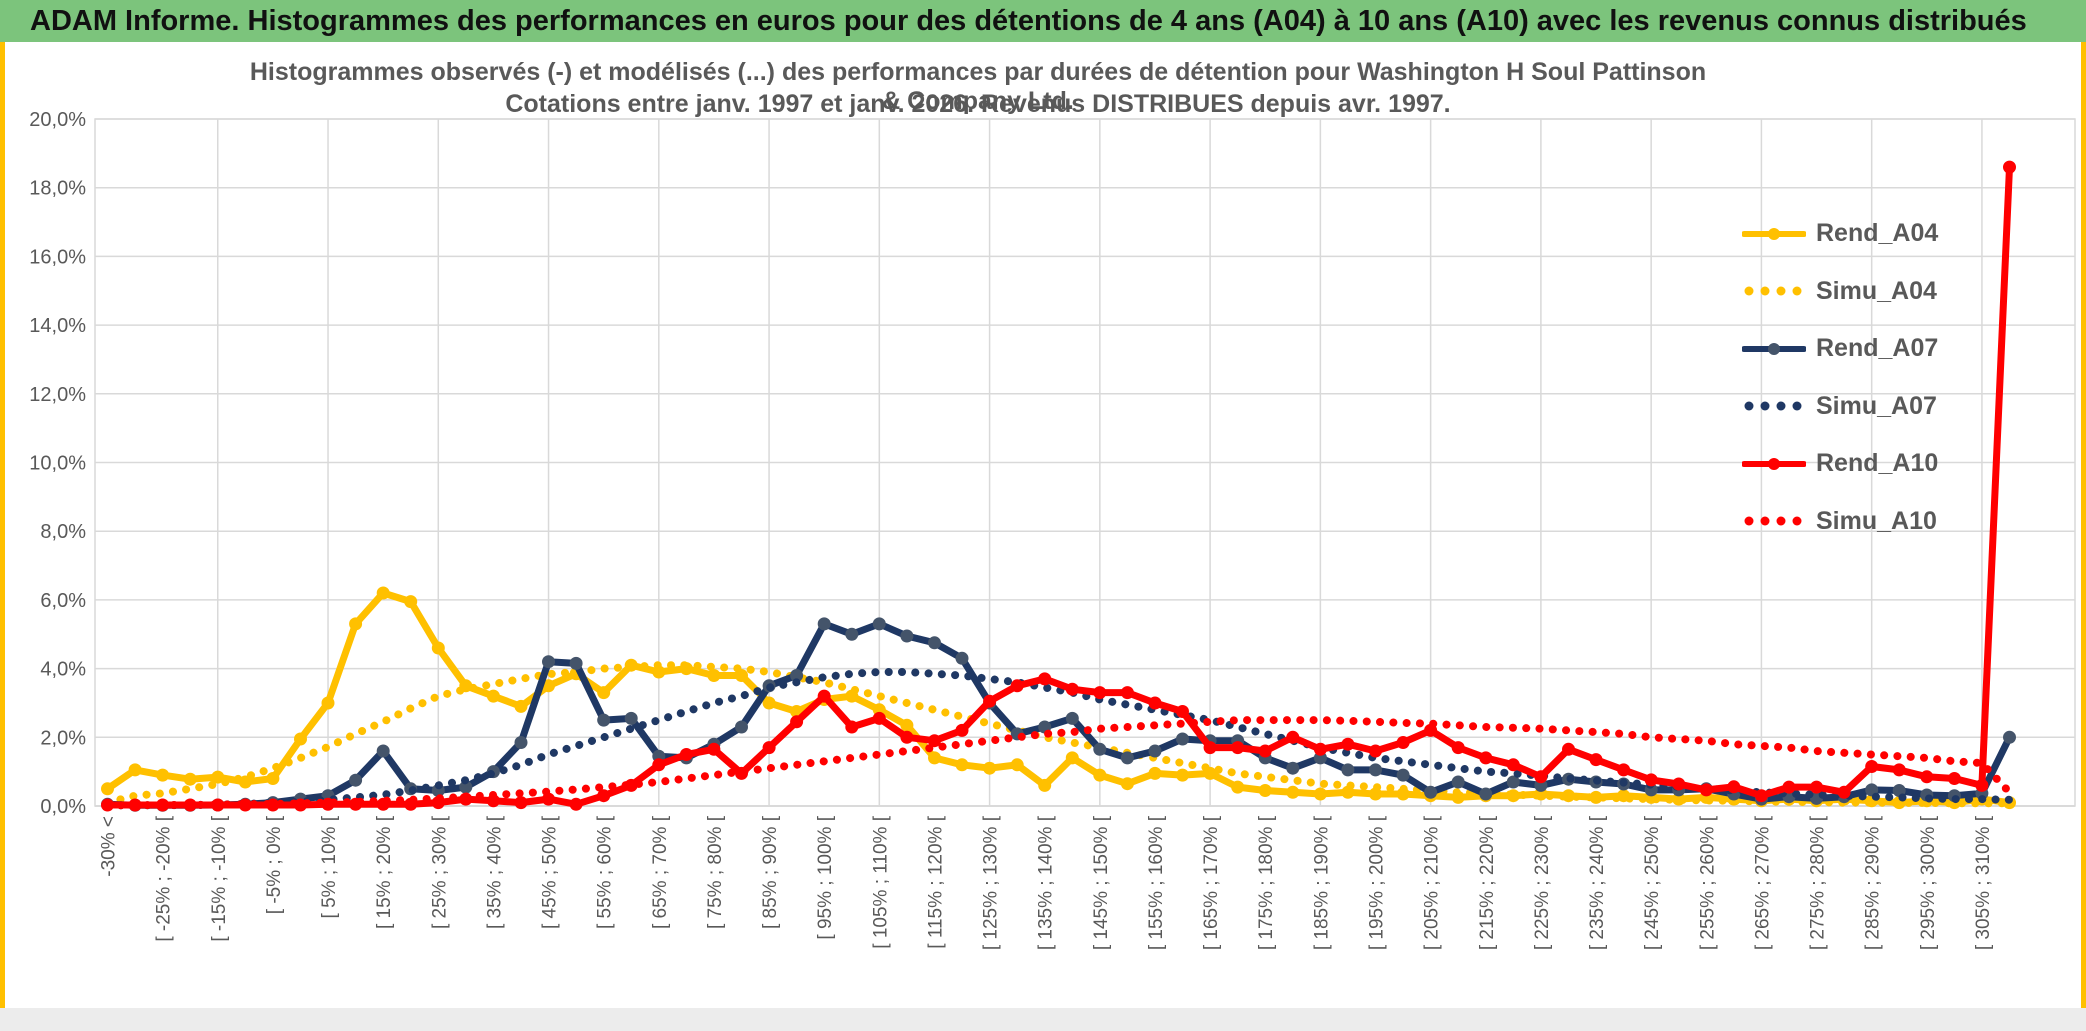  I want to click on x-tick-label: [ 135% ; 140% [, so click(1046, 882).